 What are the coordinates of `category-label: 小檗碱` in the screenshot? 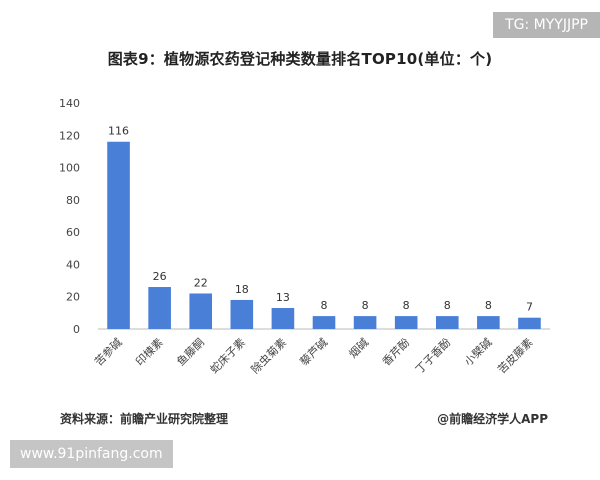 It's located at (477, 351).